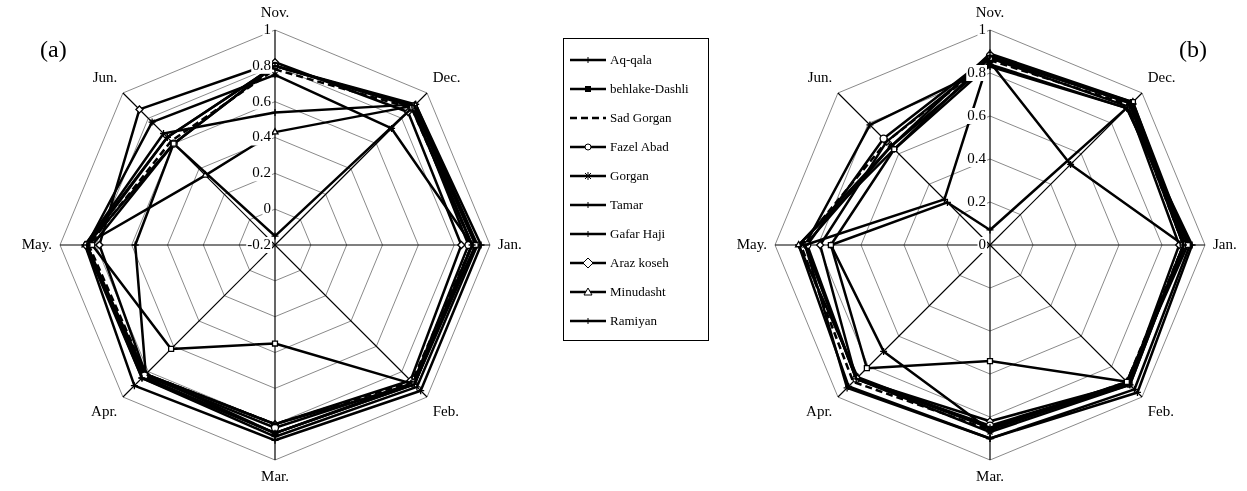 The image size is (1247, 491). I want to click on legend-label: Fazel Abad, so click(639, 146).